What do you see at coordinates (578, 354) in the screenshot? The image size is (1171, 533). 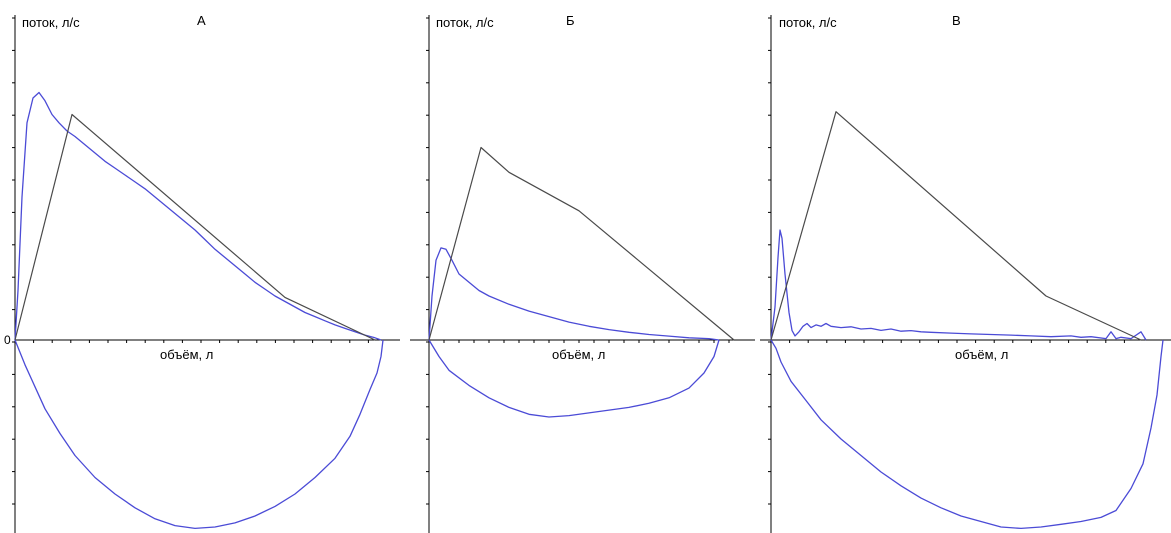 I see `x-axis-label-b: объём, л` at bounding box center [578, 354].